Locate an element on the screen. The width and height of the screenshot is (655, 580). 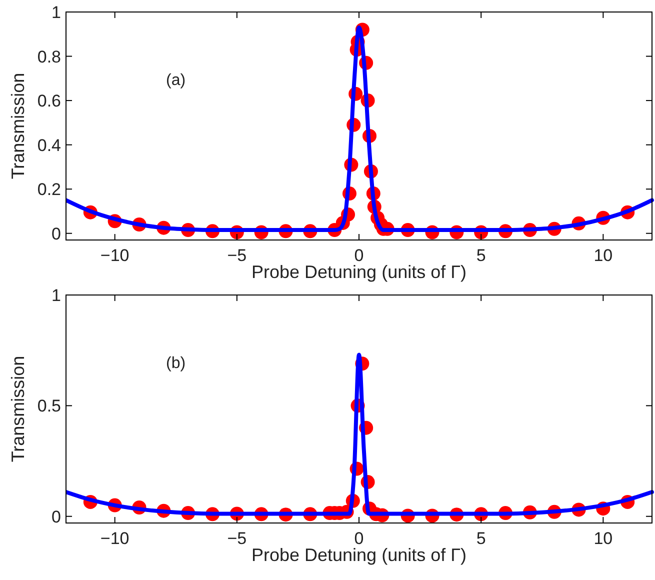
y-tick-label: 0.5 is located at coordinates (49, 406).